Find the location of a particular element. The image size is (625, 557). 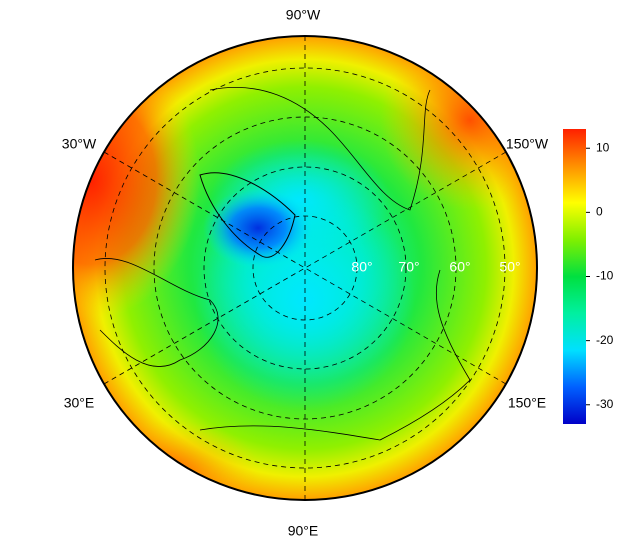

colorbar-tick-label: -30 is located at coordinates (605, 404).